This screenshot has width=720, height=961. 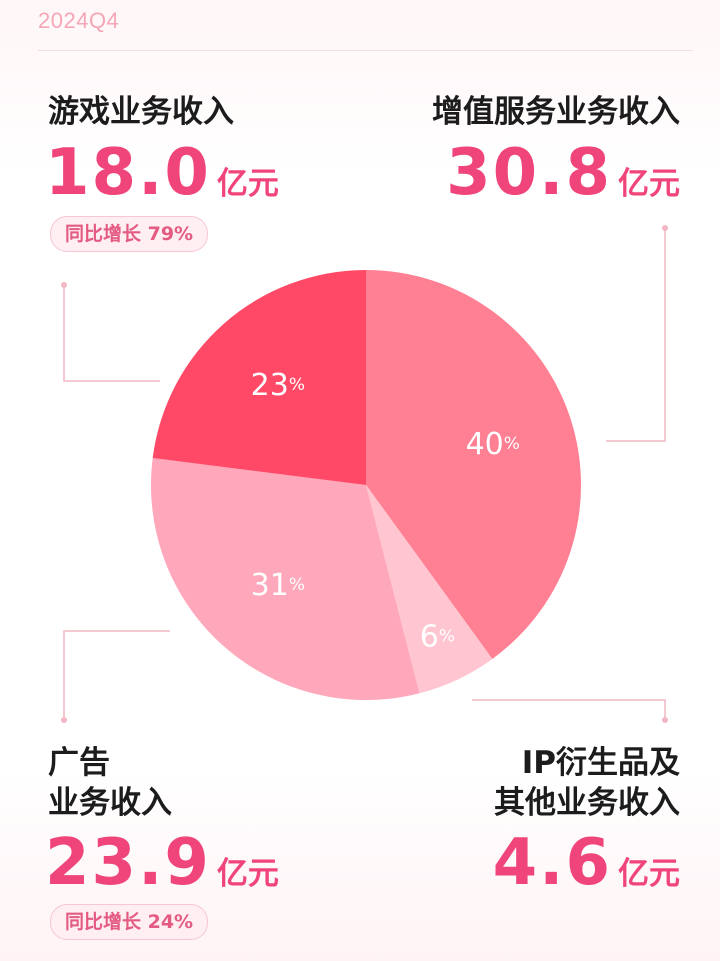 What do you see at coordinates (111, 333) in the screenshot?
I see `connector-games` at bounding box center [111, 333].